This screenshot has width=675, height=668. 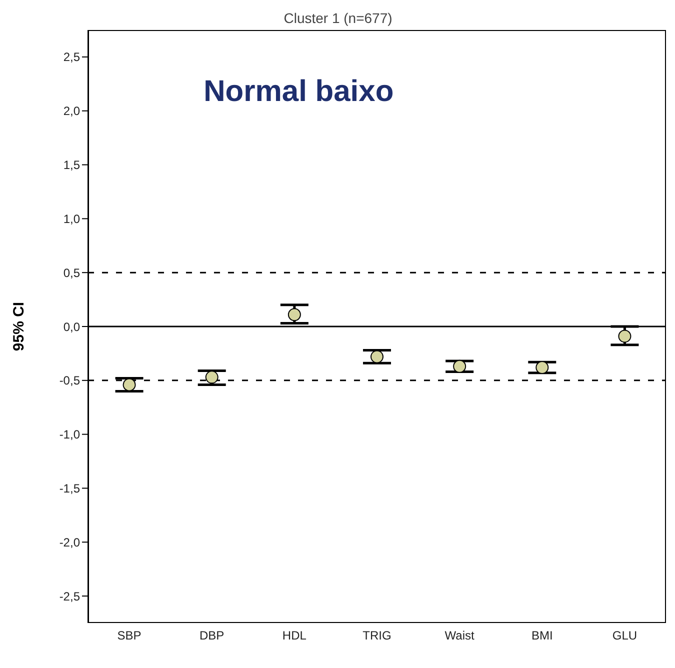 What do you see at coordinates (338, 18) in the screenshot?
I see `chart-title: Cluster 1 (n=677)` at bounding box center [338, 18].